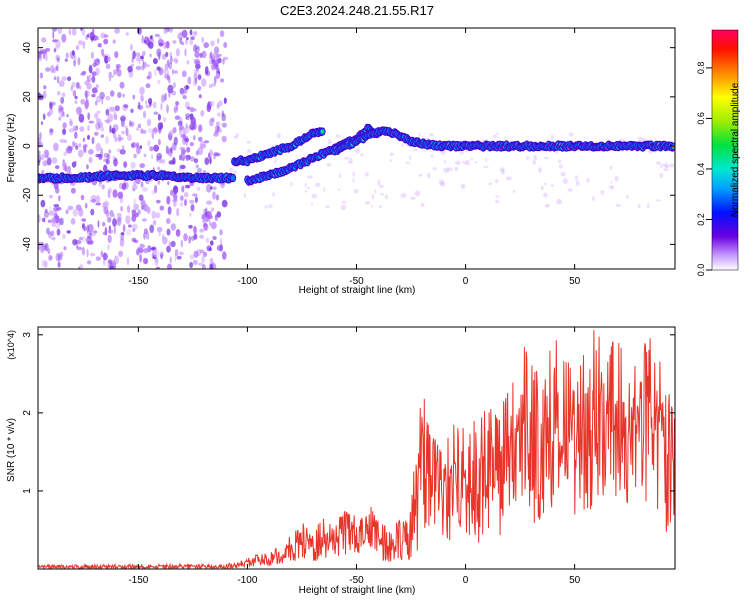  What do you see at coordinates (27, 195) in the screenshot?
I see `y-tick-label: -20` at bounding box center [27, 195].